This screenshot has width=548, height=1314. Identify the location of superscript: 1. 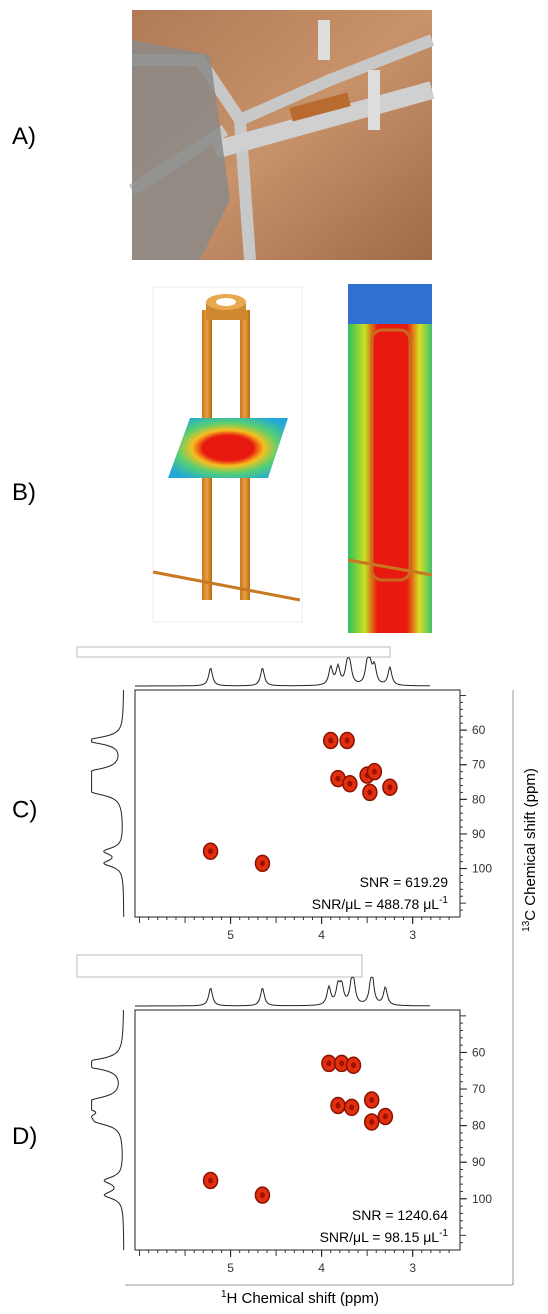
(224, 1294).